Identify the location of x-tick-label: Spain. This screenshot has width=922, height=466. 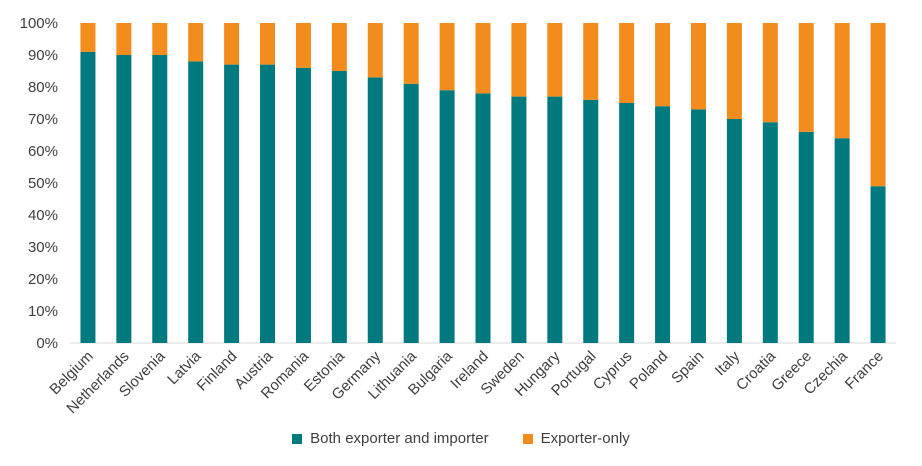
(687, 367).